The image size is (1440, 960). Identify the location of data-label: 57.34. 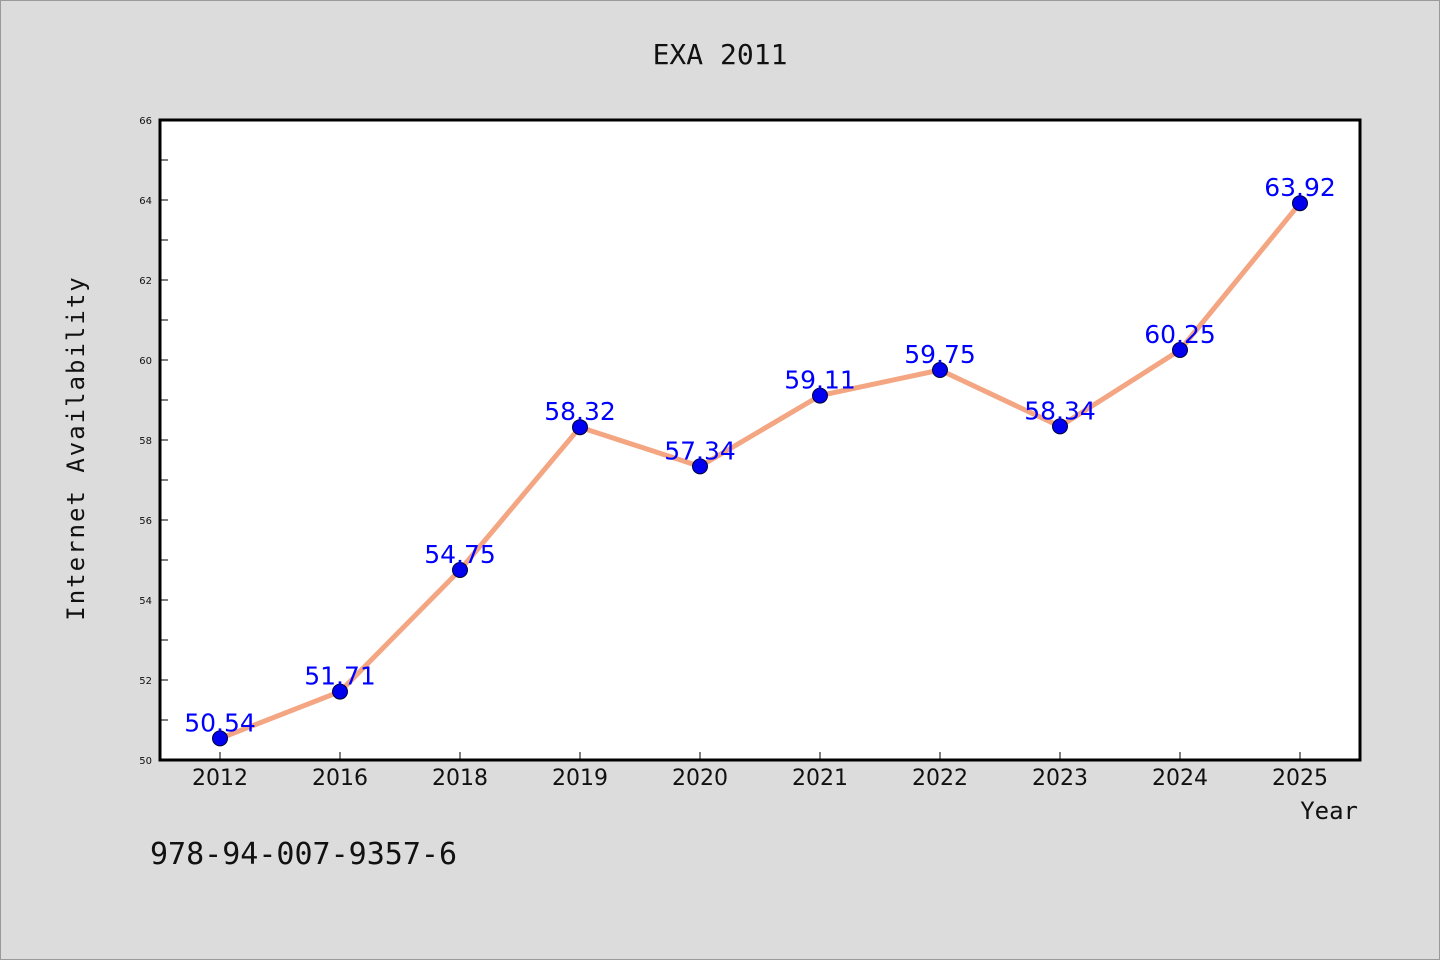
(700, 450).